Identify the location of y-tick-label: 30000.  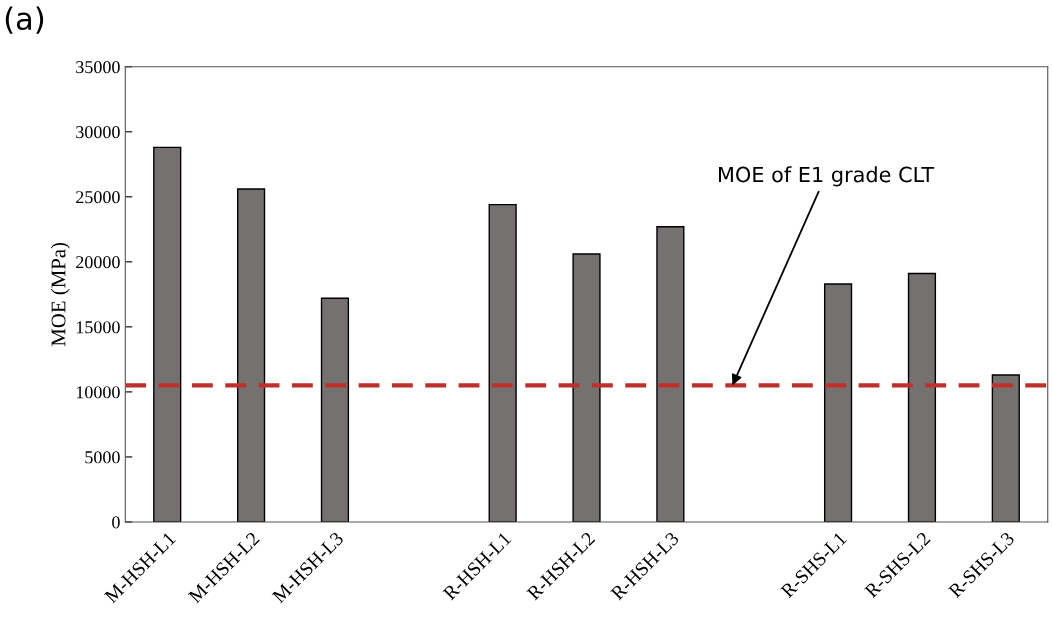
(98, 132).